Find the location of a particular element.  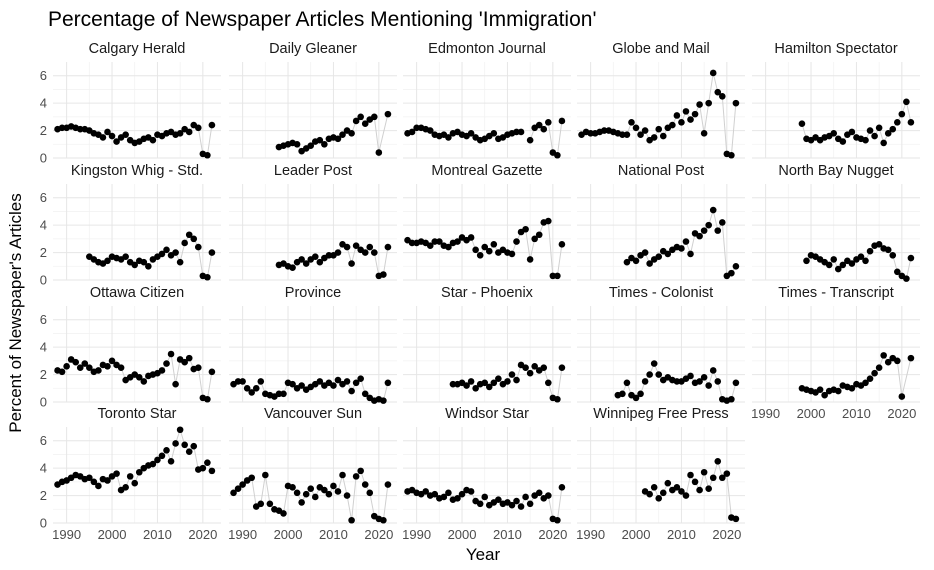

facet-strip-label: Province is located at coordinates (313, 293).